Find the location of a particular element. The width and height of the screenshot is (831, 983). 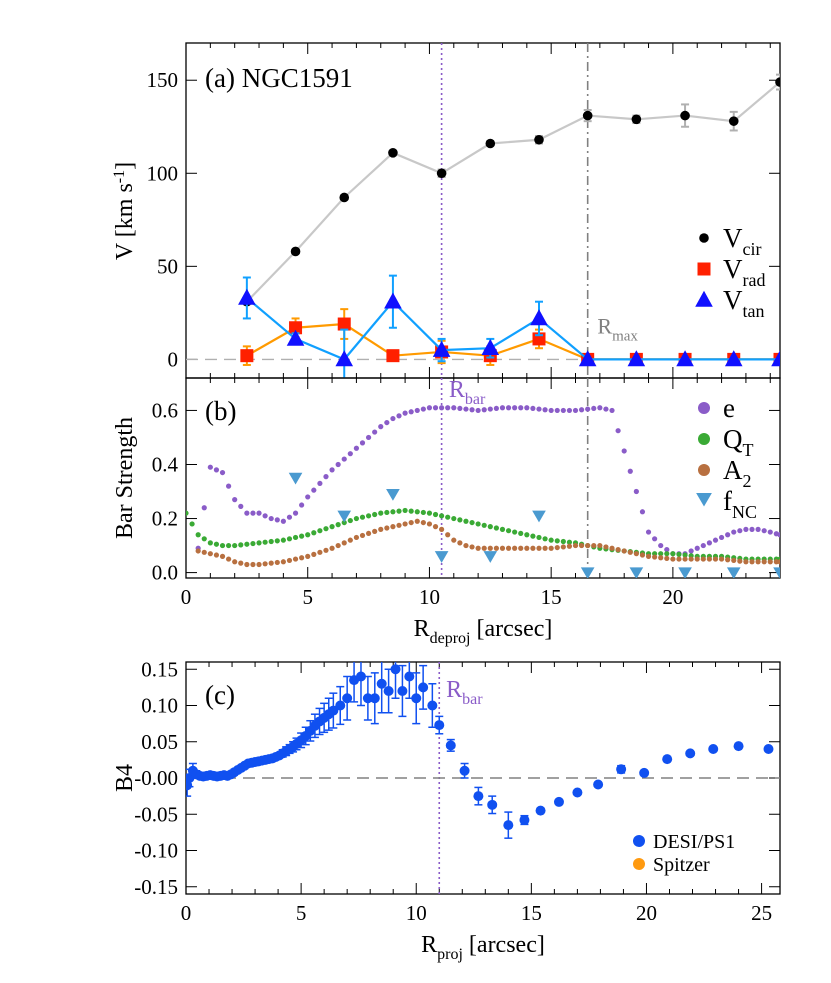

y-tick-label: 0.05 is located at coordinates (159, 742).